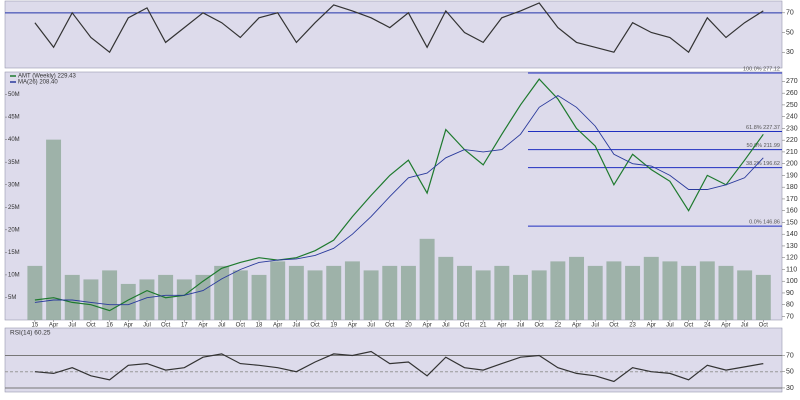 This screenshot has width=800, height=400. I want to click on legend-label: AMT (Weekly) 229.43, so click(47, 77).